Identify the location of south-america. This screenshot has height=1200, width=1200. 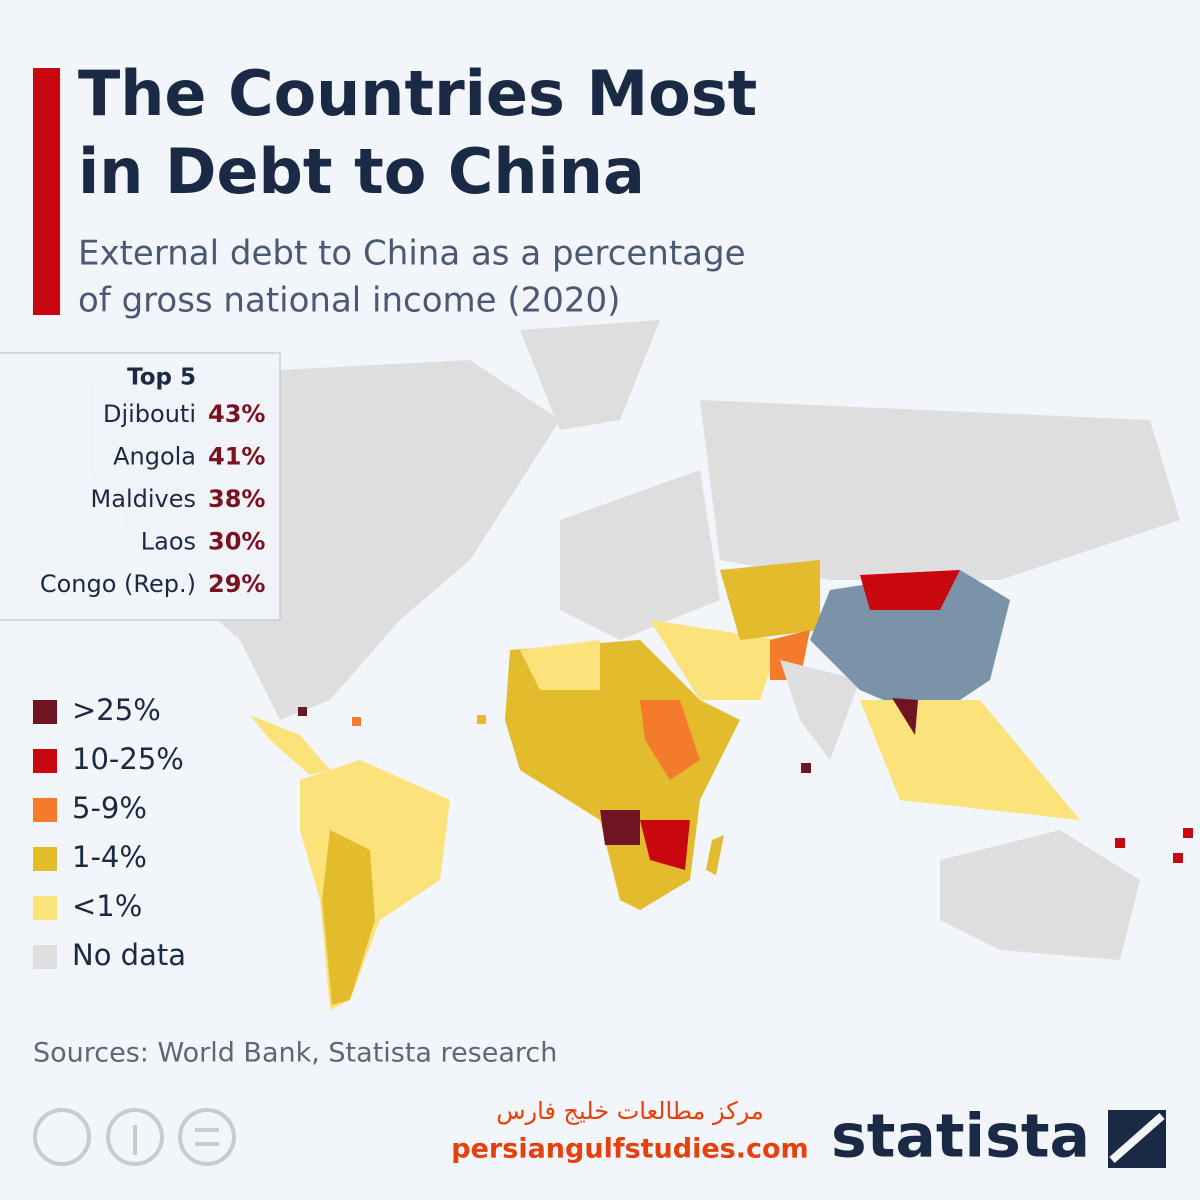
(375, 885).